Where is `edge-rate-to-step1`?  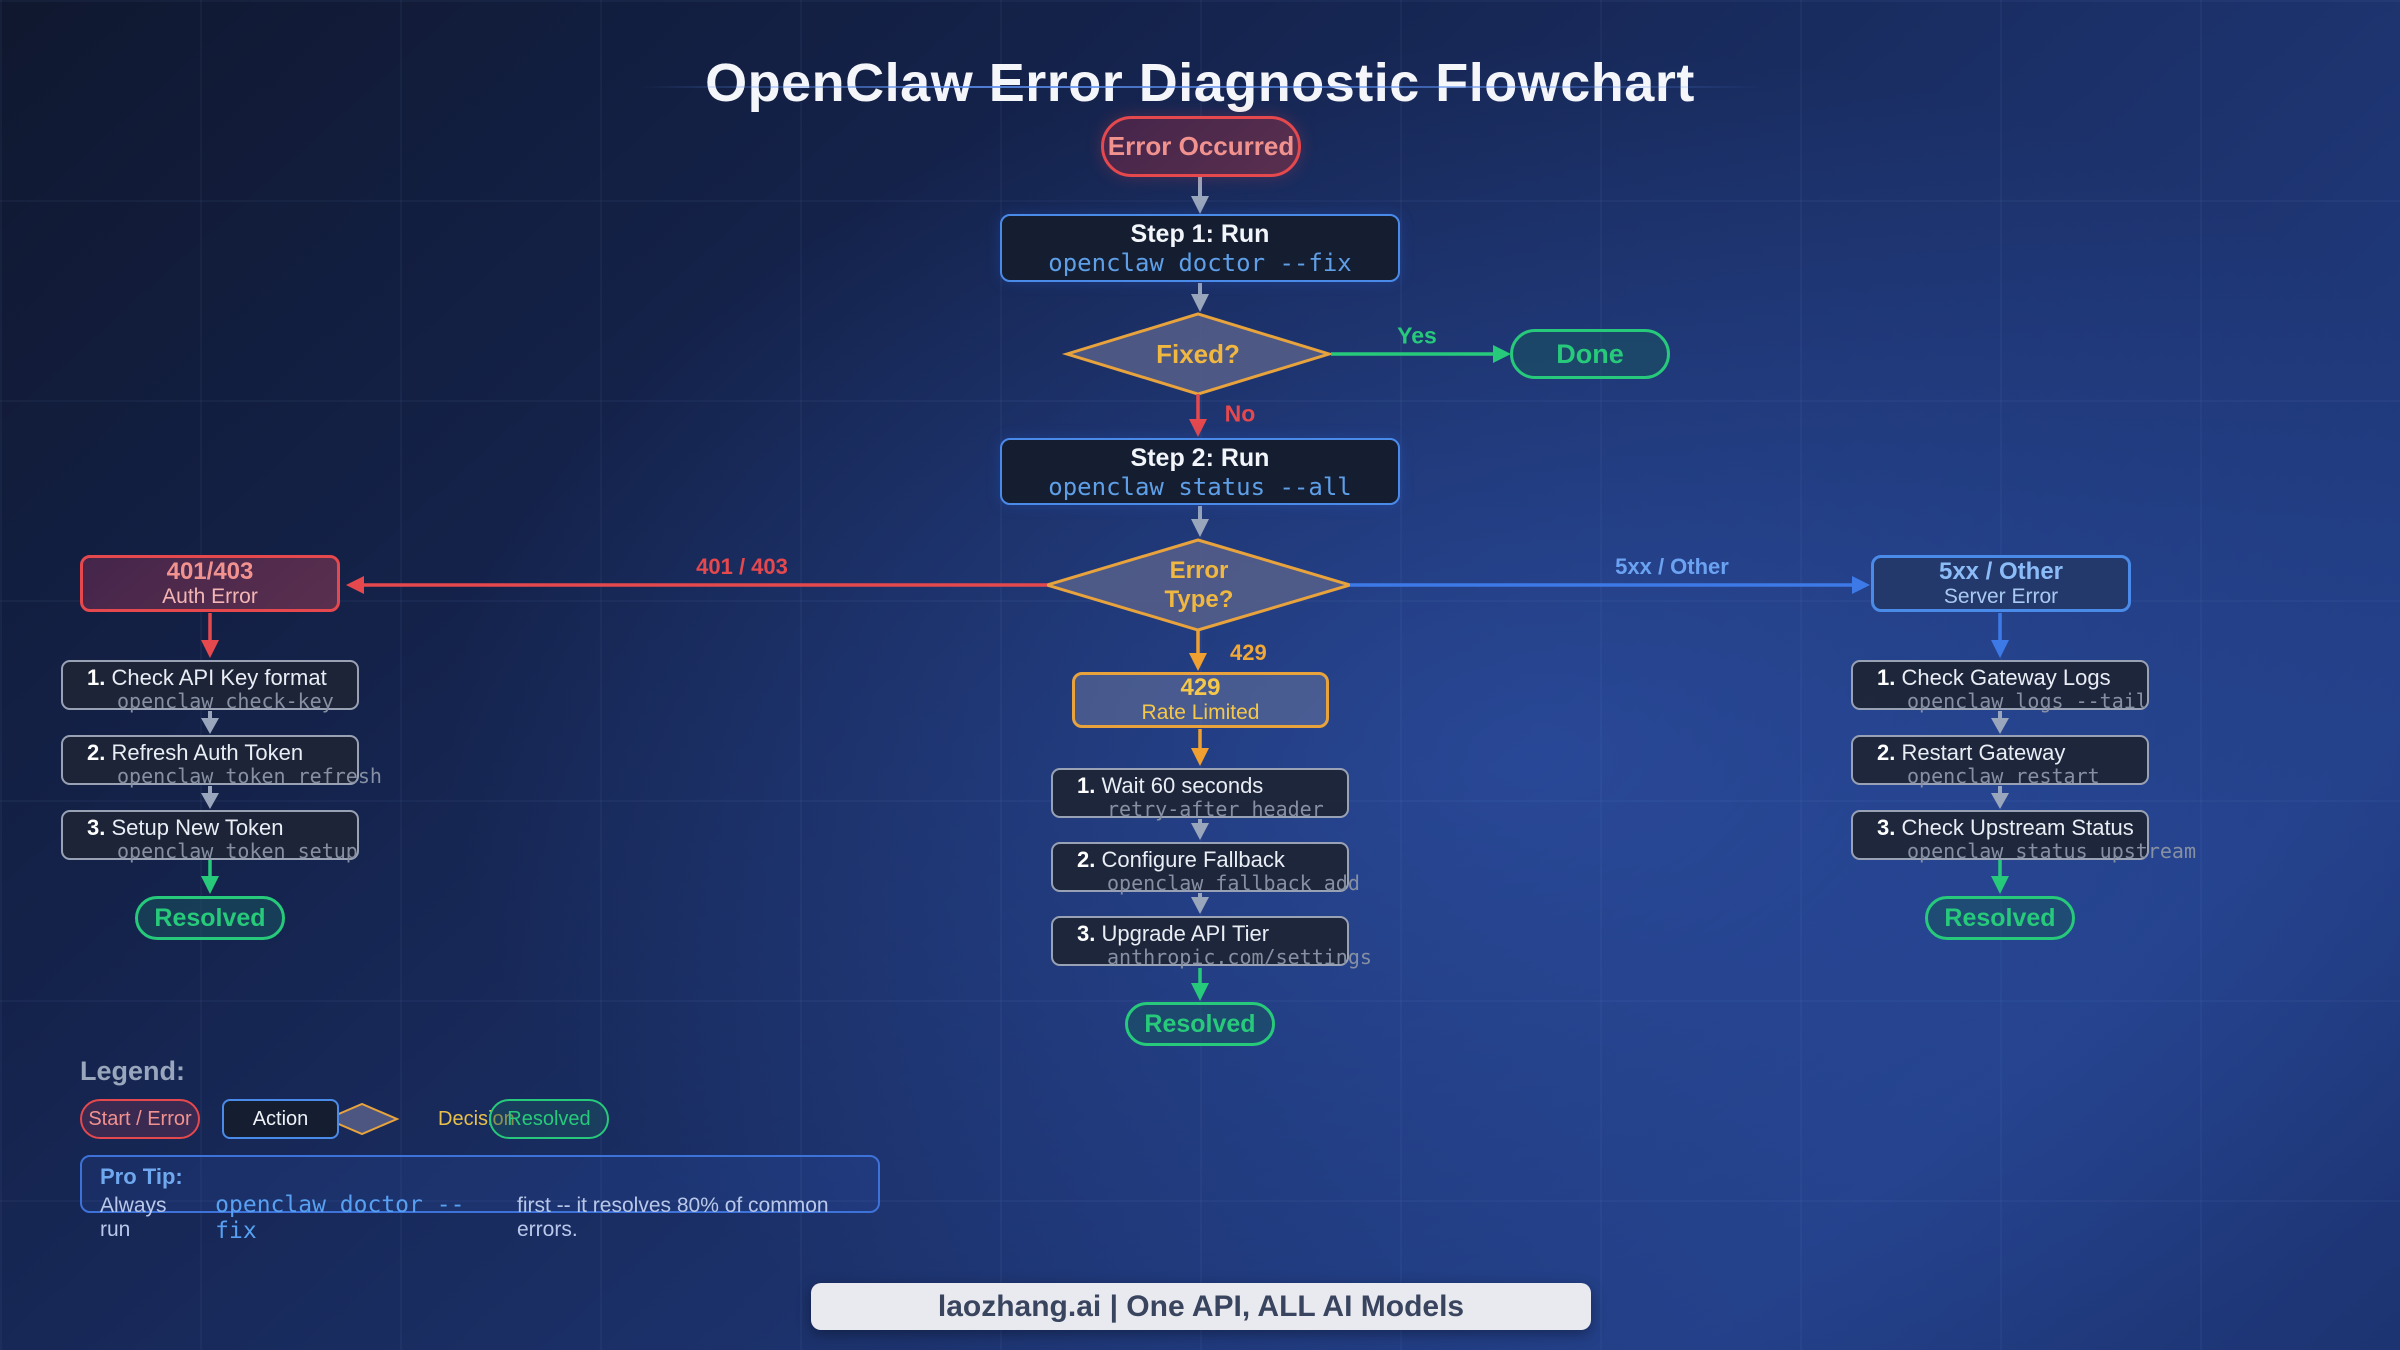
edge-rate-to-step1 is located at coordinates (1200, 747).